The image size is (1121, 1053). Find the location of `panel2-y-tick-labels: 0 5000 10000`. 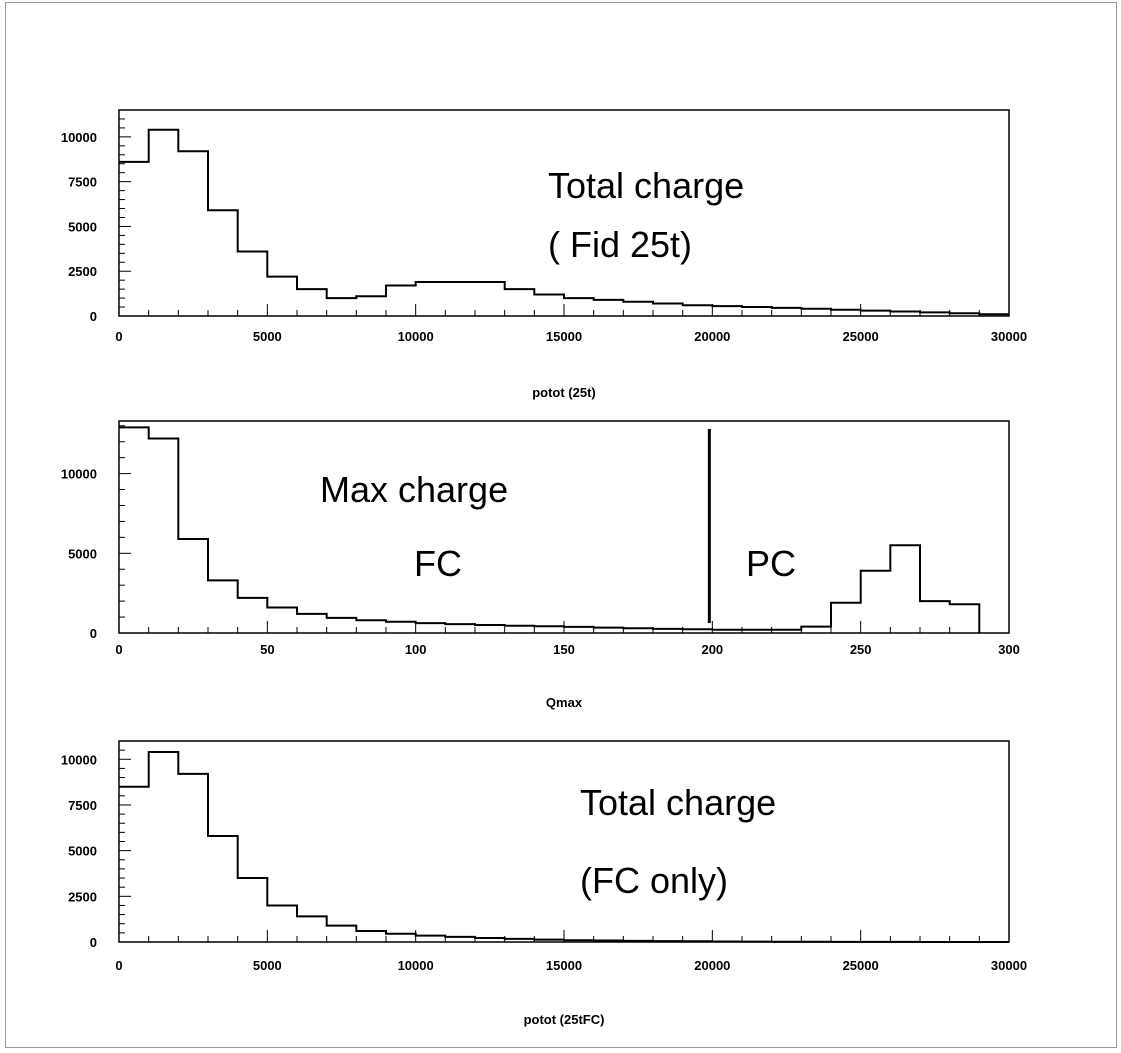

panel2-y-tick-labels: 0 5000 10000 is located at coordinates (79, 554).